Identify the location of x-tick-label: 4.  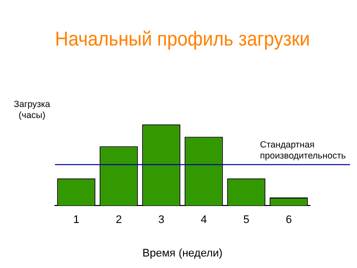
(203, 220).